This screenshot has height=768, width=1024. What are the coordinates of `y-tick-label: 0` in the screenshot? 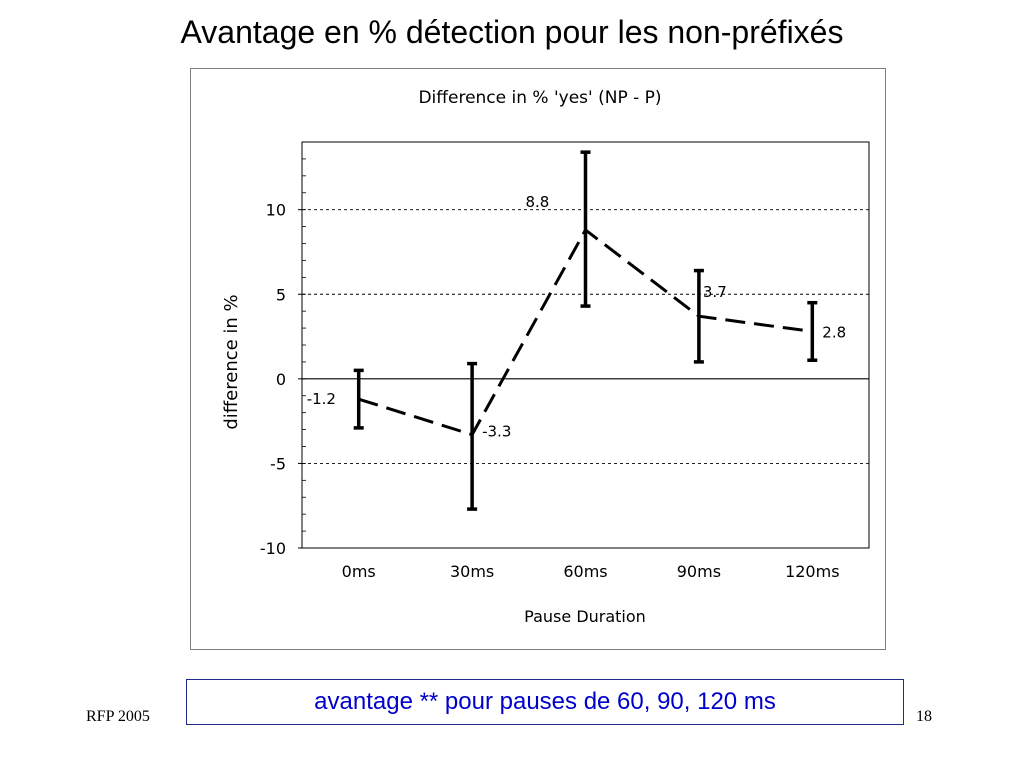 It's located at (281, 379).